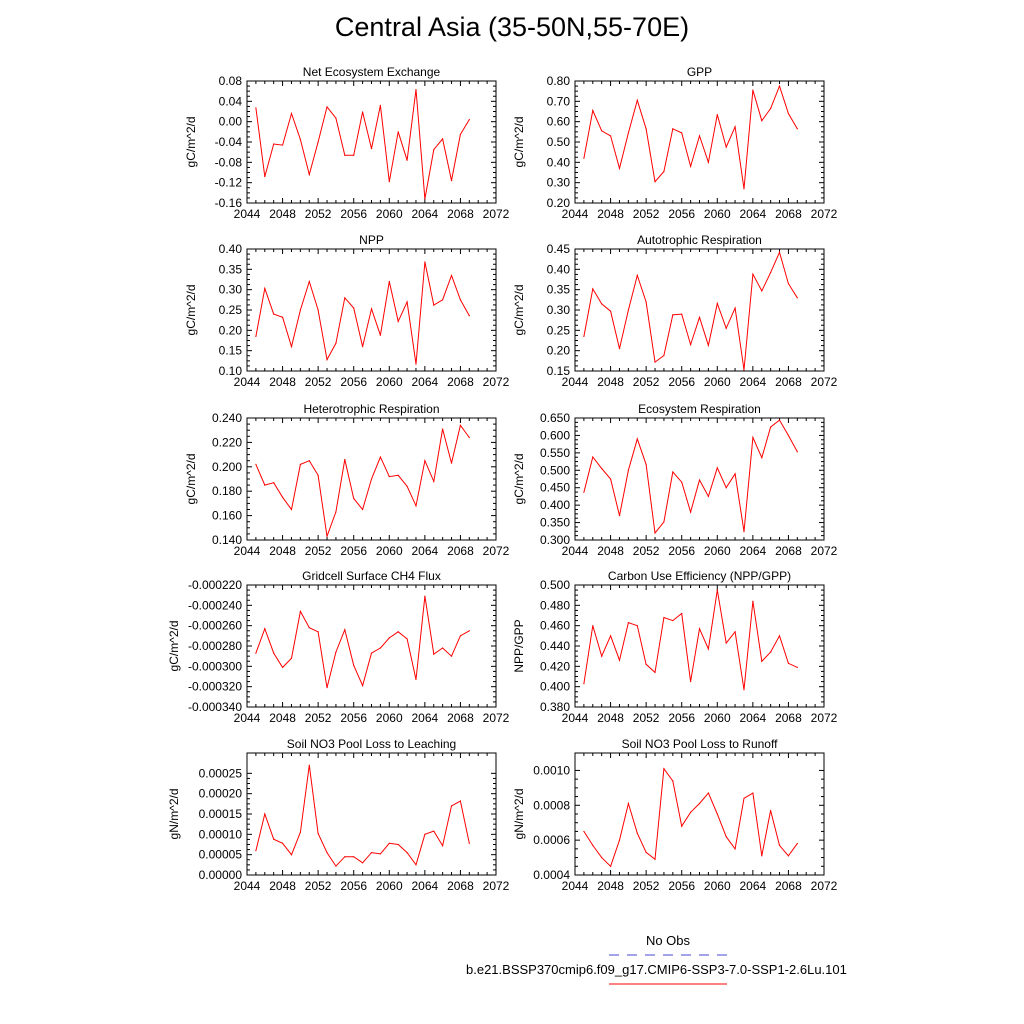  I want to click on y-tick-label: 0.35, so click(231, 269).